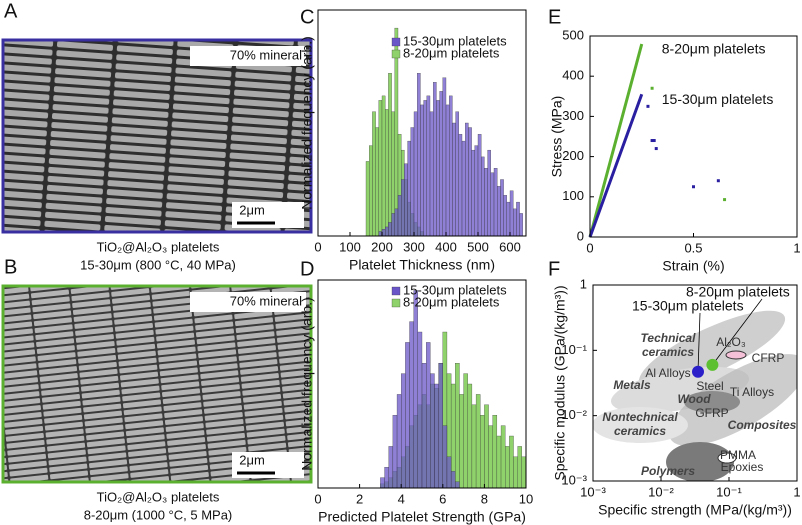  Describe the element at coordinates (640, 417) in the screenshot. I see `region-label: Nontechnical` at that location.